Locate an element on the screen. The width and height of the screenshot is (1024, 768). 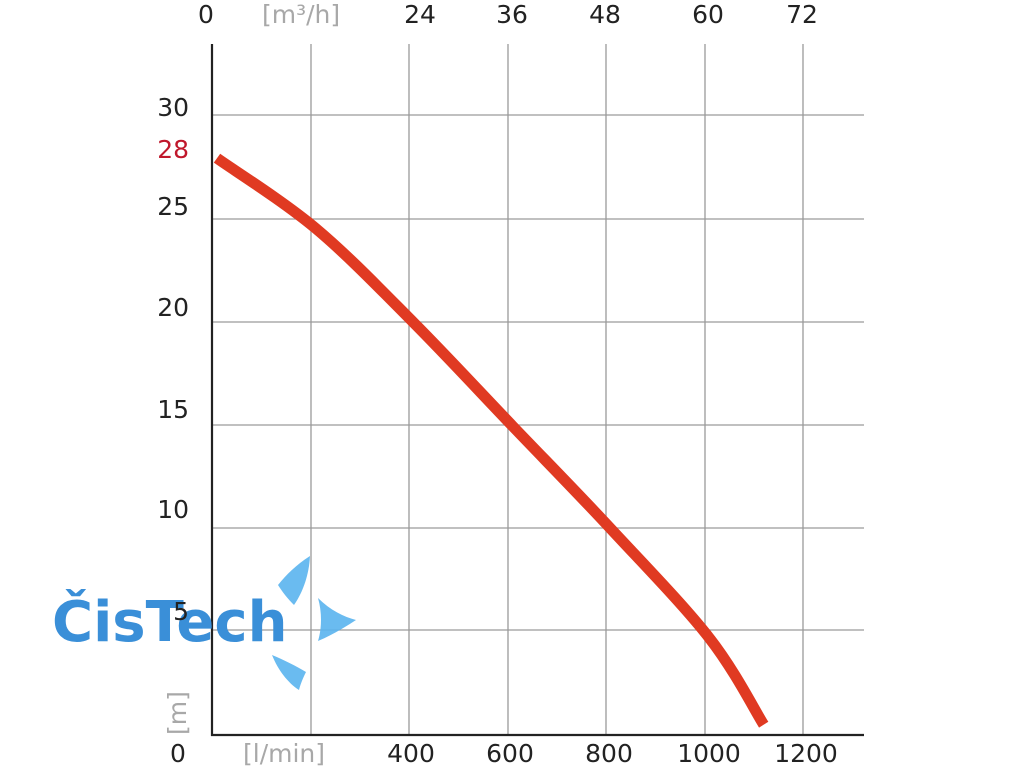
top-tick-0: 0 is located at coordinates (206, 14).